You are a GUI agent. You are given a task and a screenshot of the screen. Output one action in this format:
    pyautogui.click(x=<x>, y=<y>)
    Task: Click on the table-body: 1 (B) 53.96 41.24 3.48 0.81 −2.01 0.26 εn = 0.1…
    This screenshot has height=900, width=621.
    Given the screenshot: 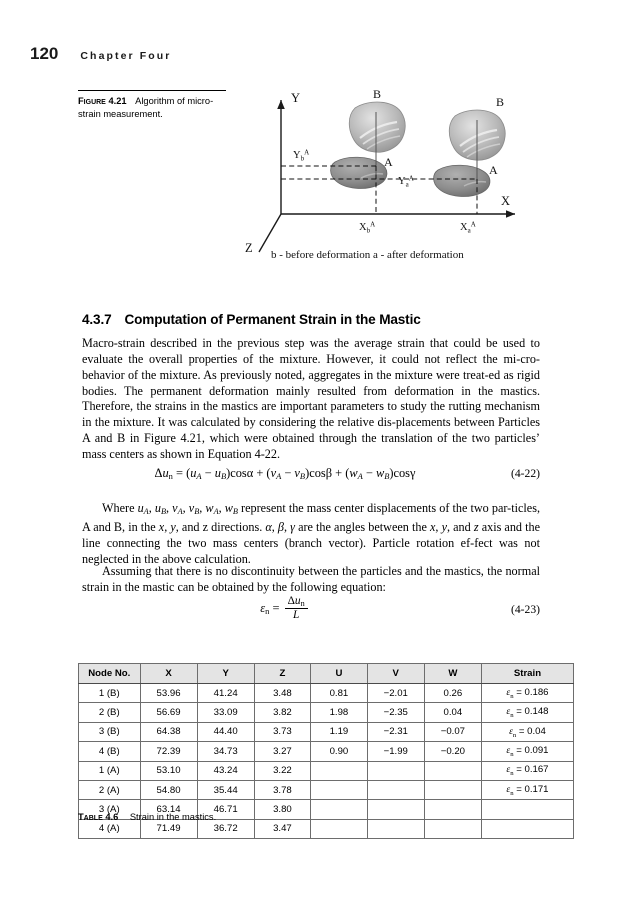 What is the action you would take?
    pyautogui.click(x=326, y=761)
    